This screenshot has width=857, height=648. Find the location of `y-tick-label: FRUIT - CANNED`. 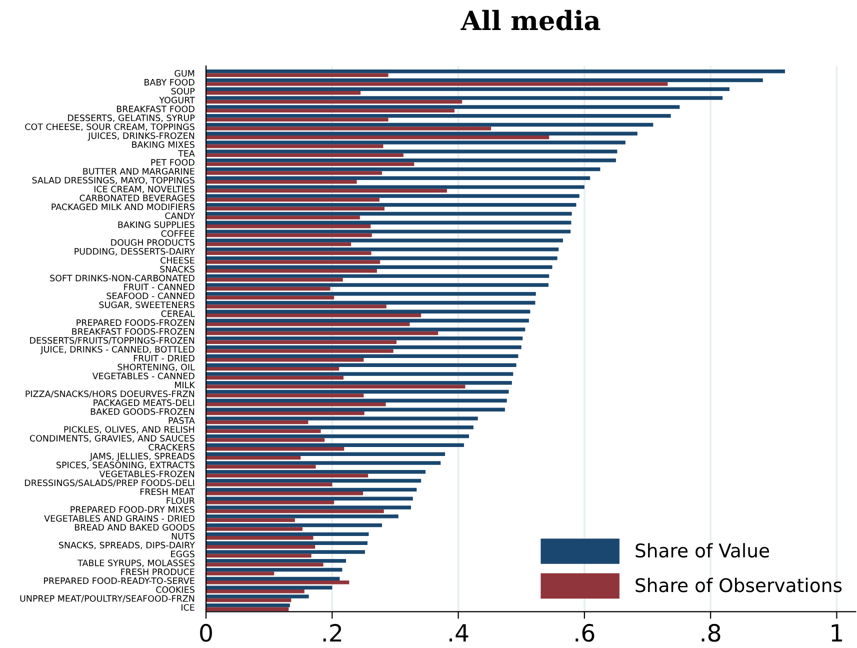

y-tick-label: FRUIT - CANNED is located at coordinates (159, 287).